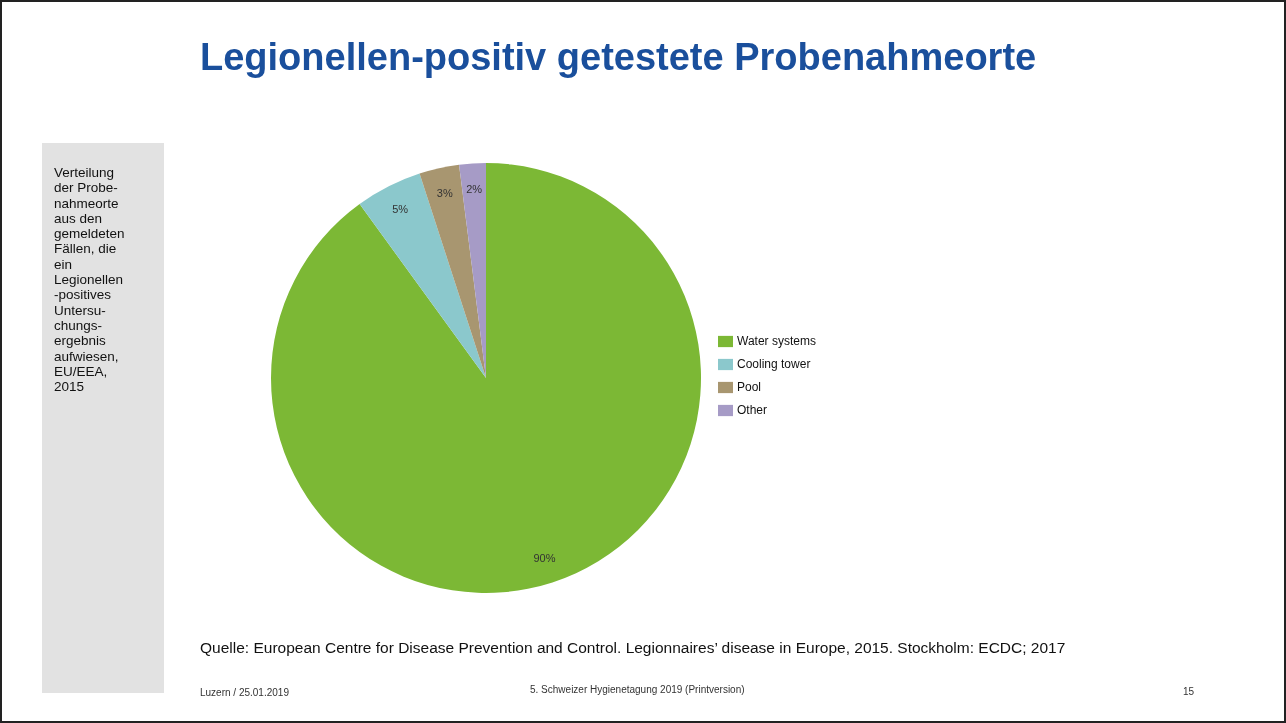  Describe the element at coordinates (400, 209) in the screenshot. I see `data-label: 5%` at that location.